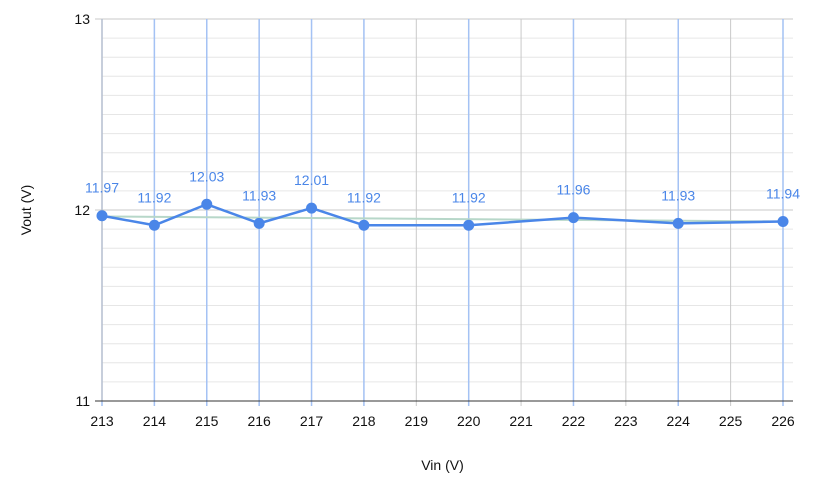  I want to click on x-tick-label: 224, so click(679, 421).